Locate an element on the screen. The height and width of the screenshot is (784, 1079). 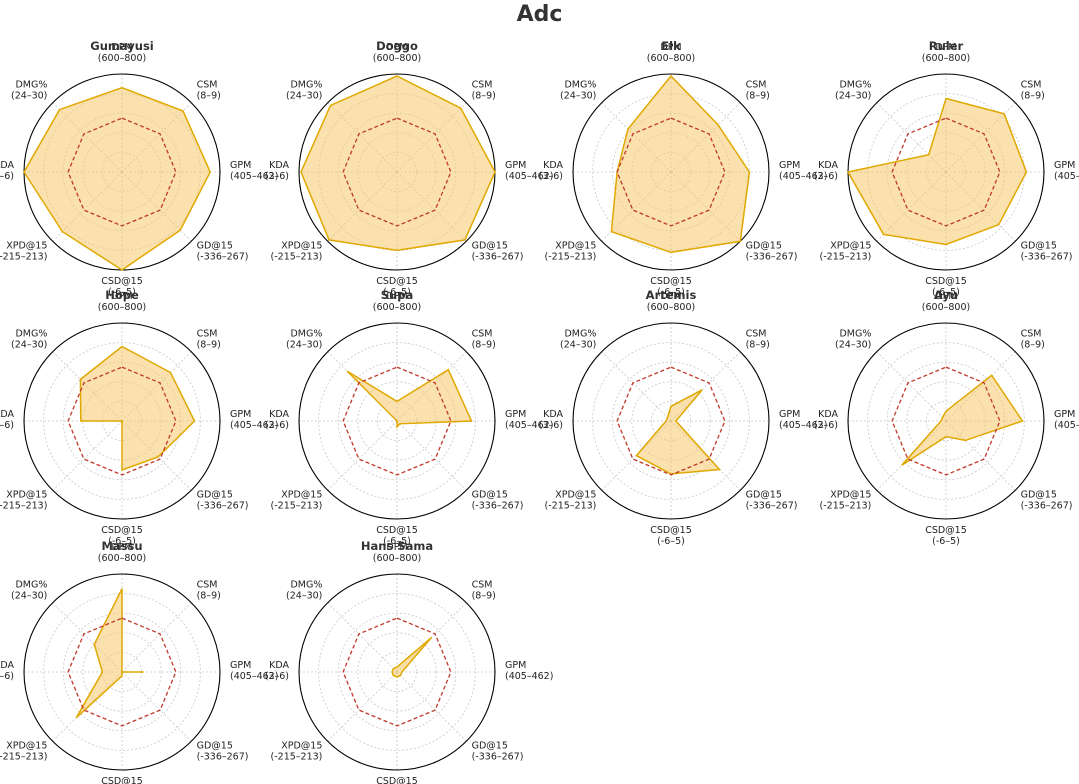
player-title: Gumayusi is located at coordinates (122, 46).